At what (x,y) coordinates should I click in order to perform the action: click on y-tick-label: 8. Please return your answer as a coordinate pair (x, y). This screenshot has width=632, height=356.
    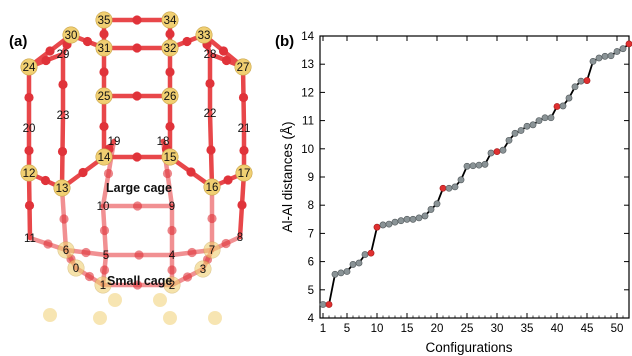
    Looking at the image, I should click on (311, 206).